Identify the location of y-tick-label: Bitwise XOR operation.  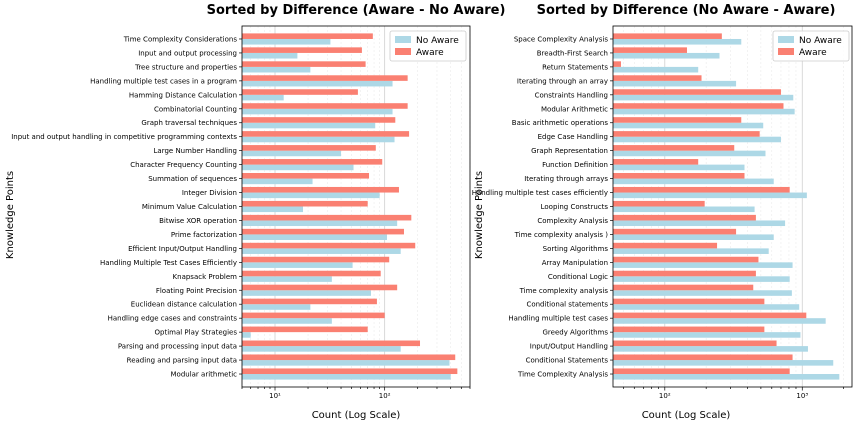
(198, 221).